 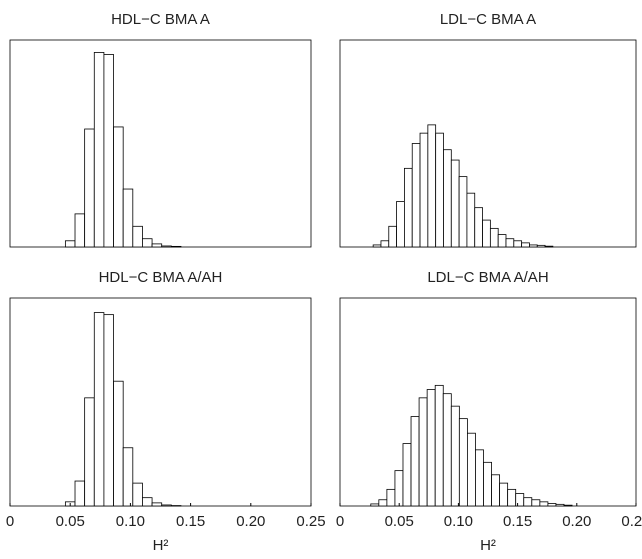 What do you see at coordinates (160, 19) in the screenshot?
I see `chart-title: HDL−C BMA A` at bounding box center [160, 19].